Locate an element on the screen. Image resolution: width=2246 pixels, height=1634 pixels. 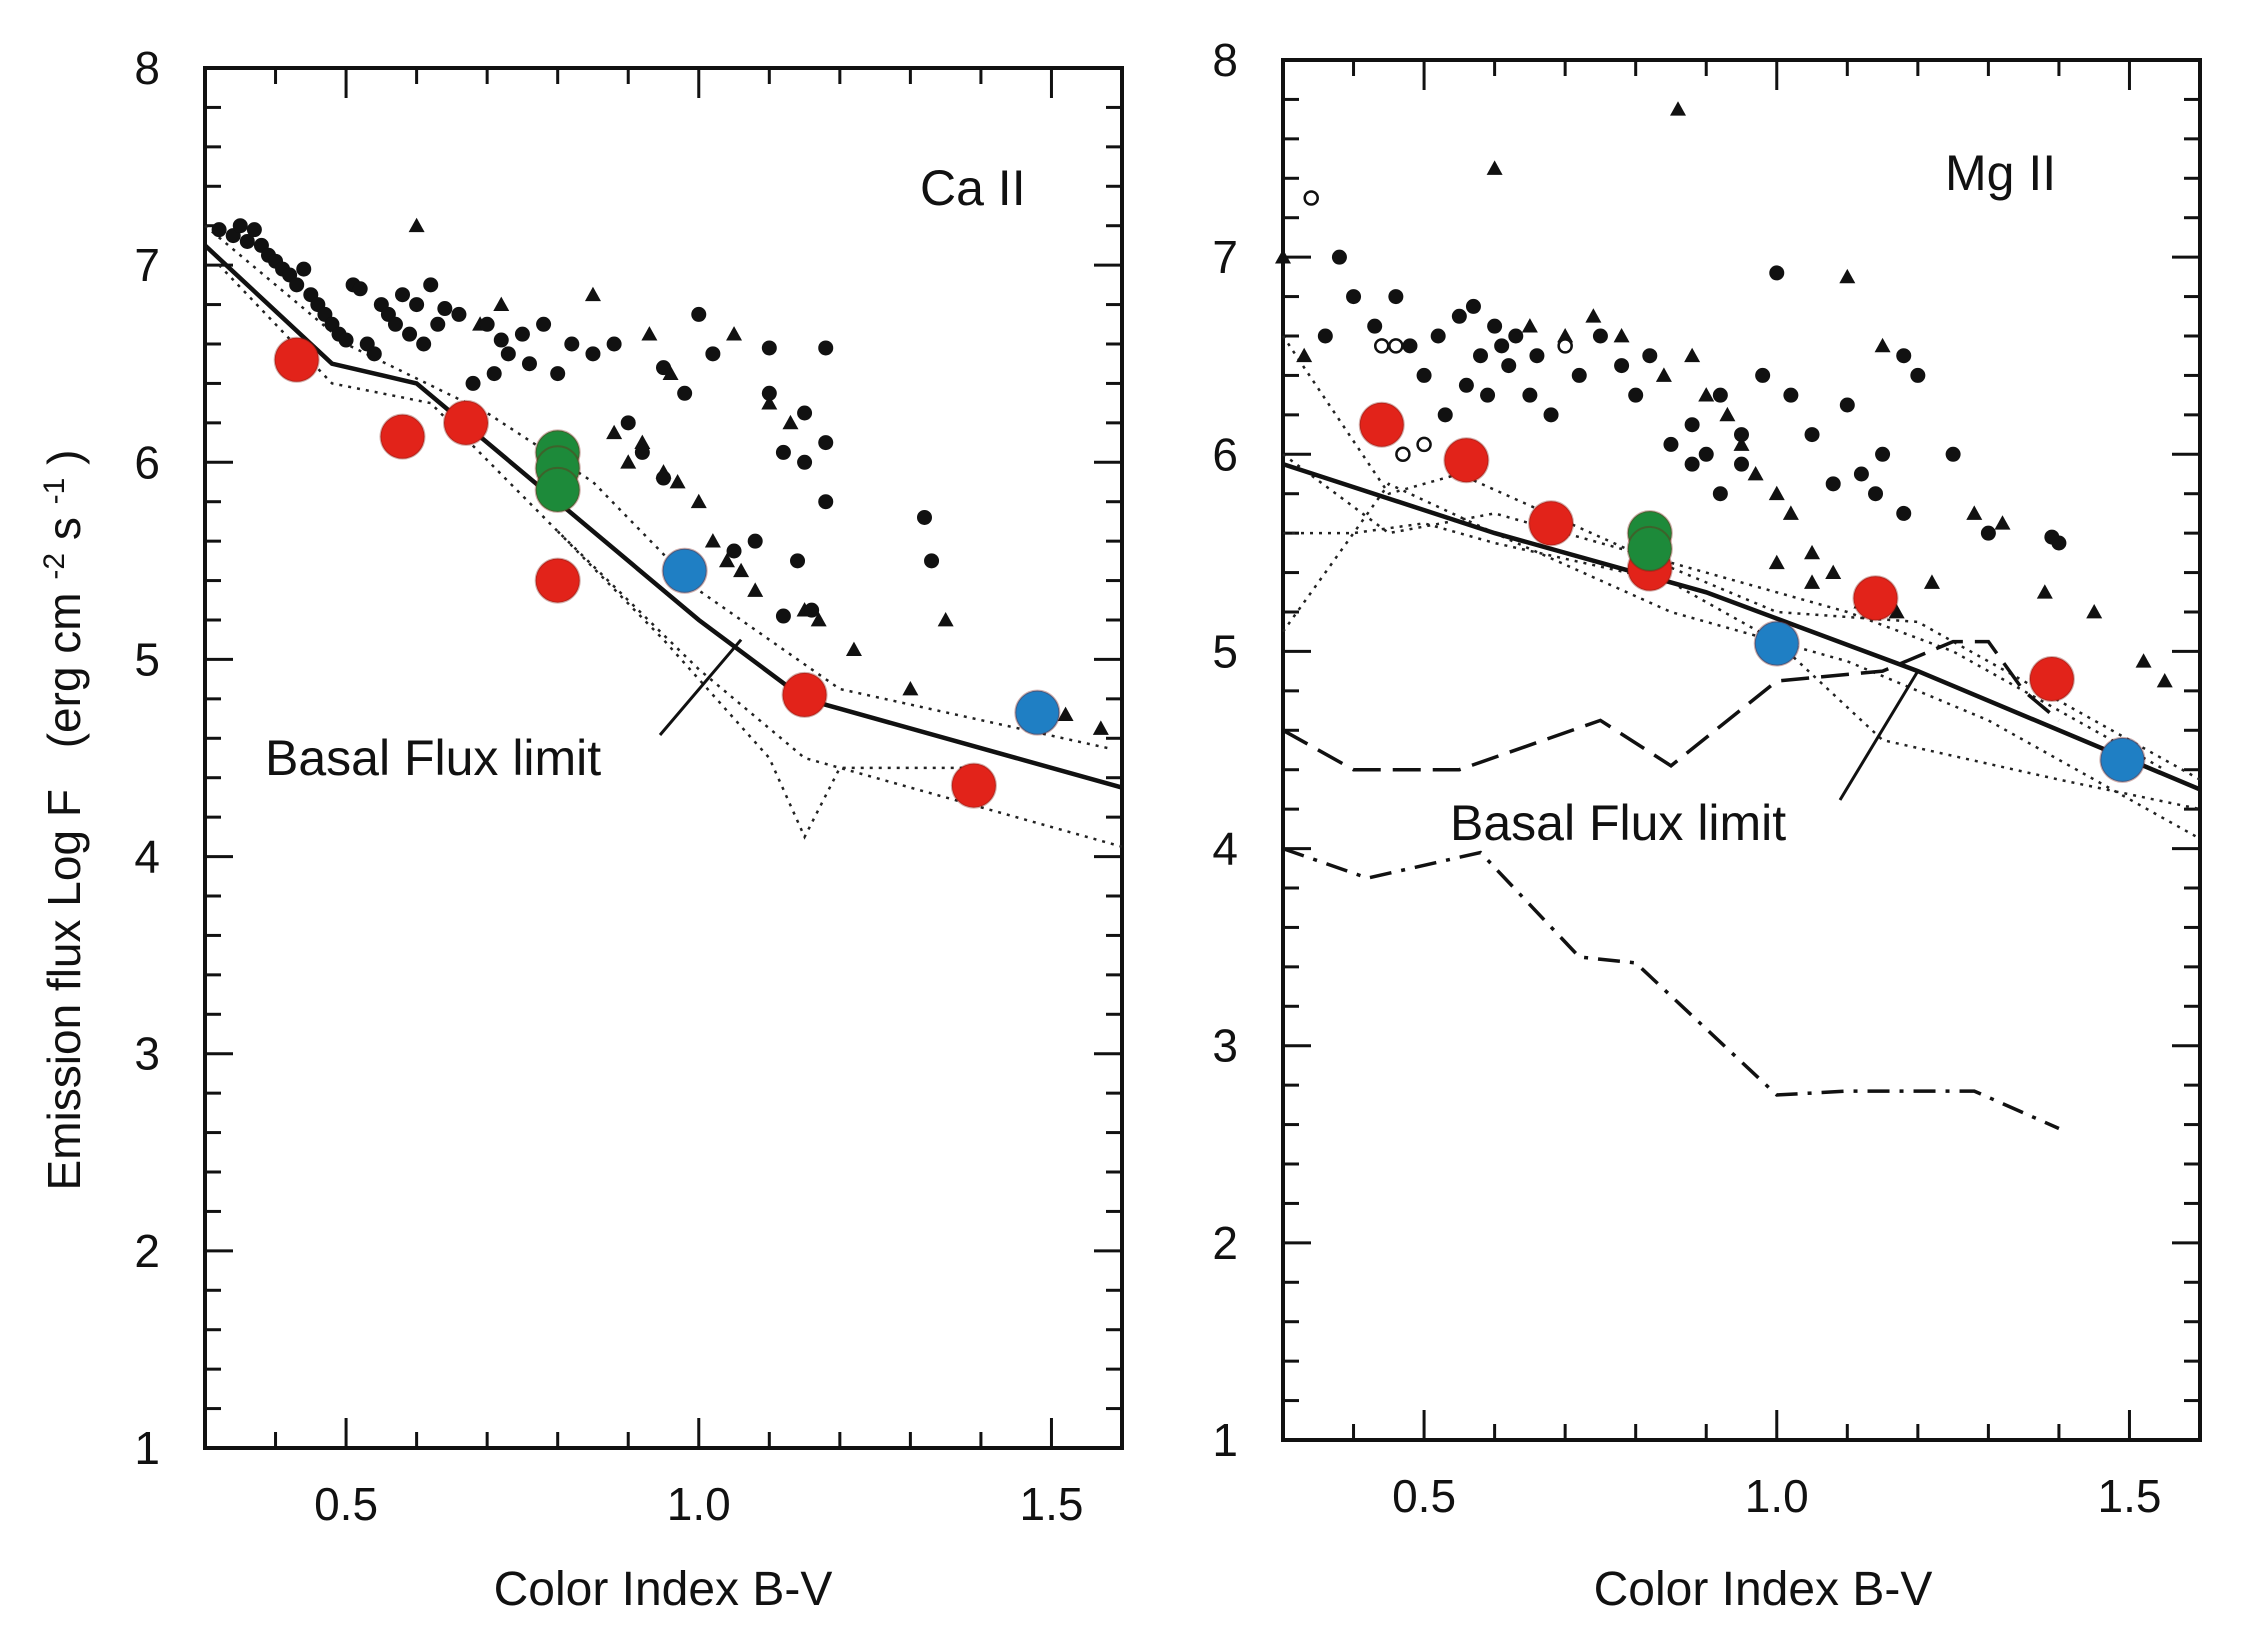
y-tick-label: 2 is located at coordinates (147, 1251).